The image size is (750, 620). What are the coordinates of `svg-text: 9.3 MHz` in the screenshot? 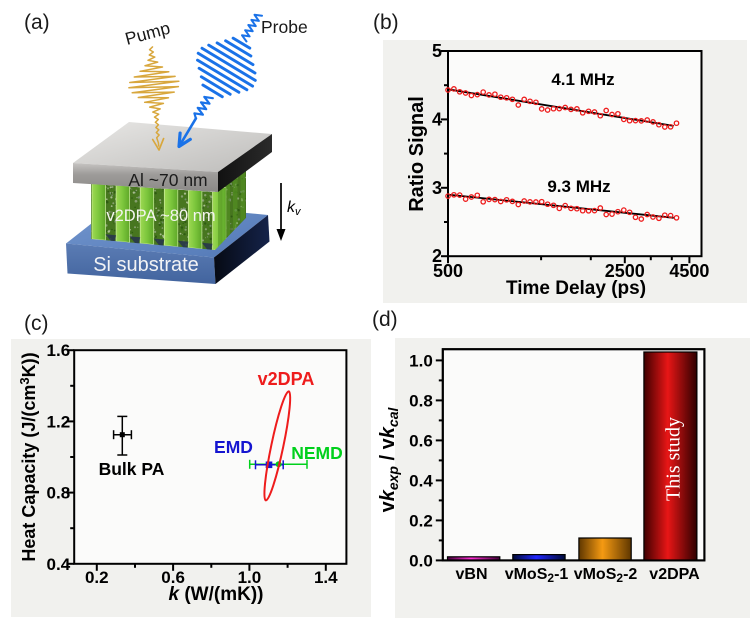 It's located at (578, 186).